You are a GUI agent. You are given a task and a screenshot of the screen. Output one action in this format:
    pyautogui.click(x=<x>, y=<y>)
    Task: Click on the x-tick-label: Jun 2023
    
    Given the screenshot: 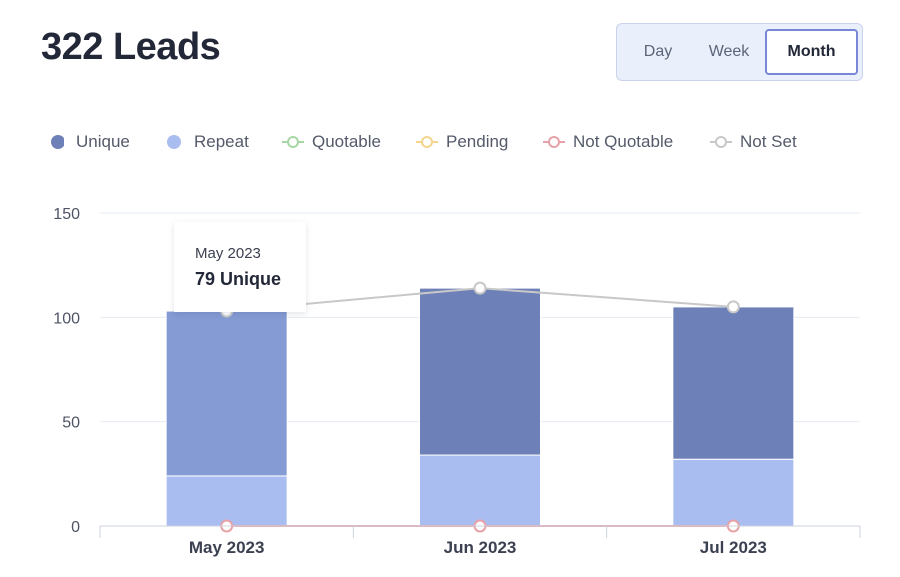 What is the action you would take?
    pyautogui.click(x=480, y=547)
    